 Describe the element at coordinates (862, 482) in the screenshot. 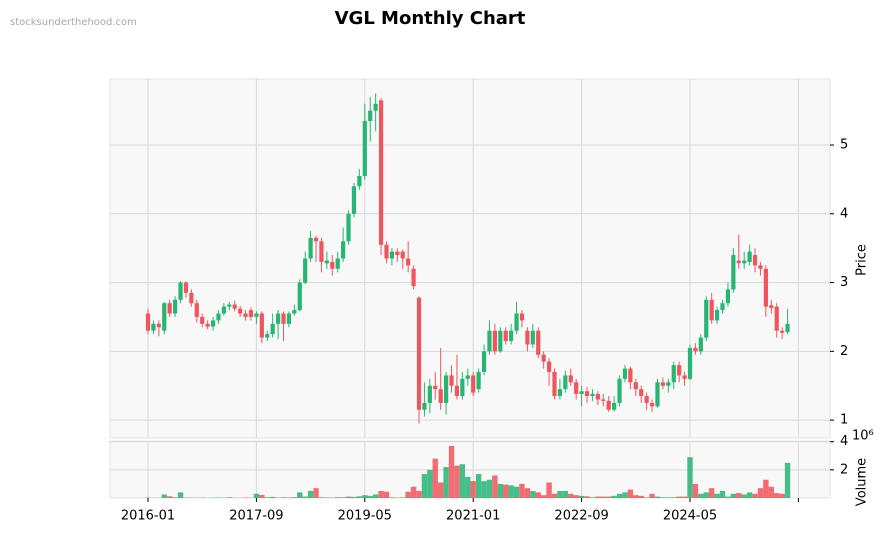

I see `volume-axis-label: Volume` at that location.